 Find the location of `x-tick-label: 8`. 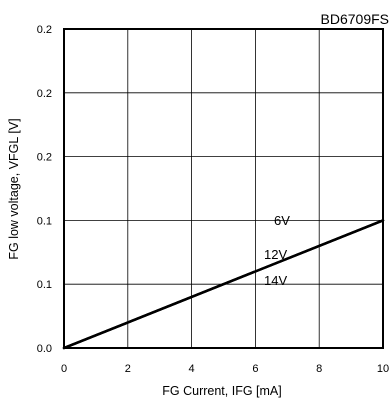

x-tick-label: 8 is located at coordinates (319, 369).